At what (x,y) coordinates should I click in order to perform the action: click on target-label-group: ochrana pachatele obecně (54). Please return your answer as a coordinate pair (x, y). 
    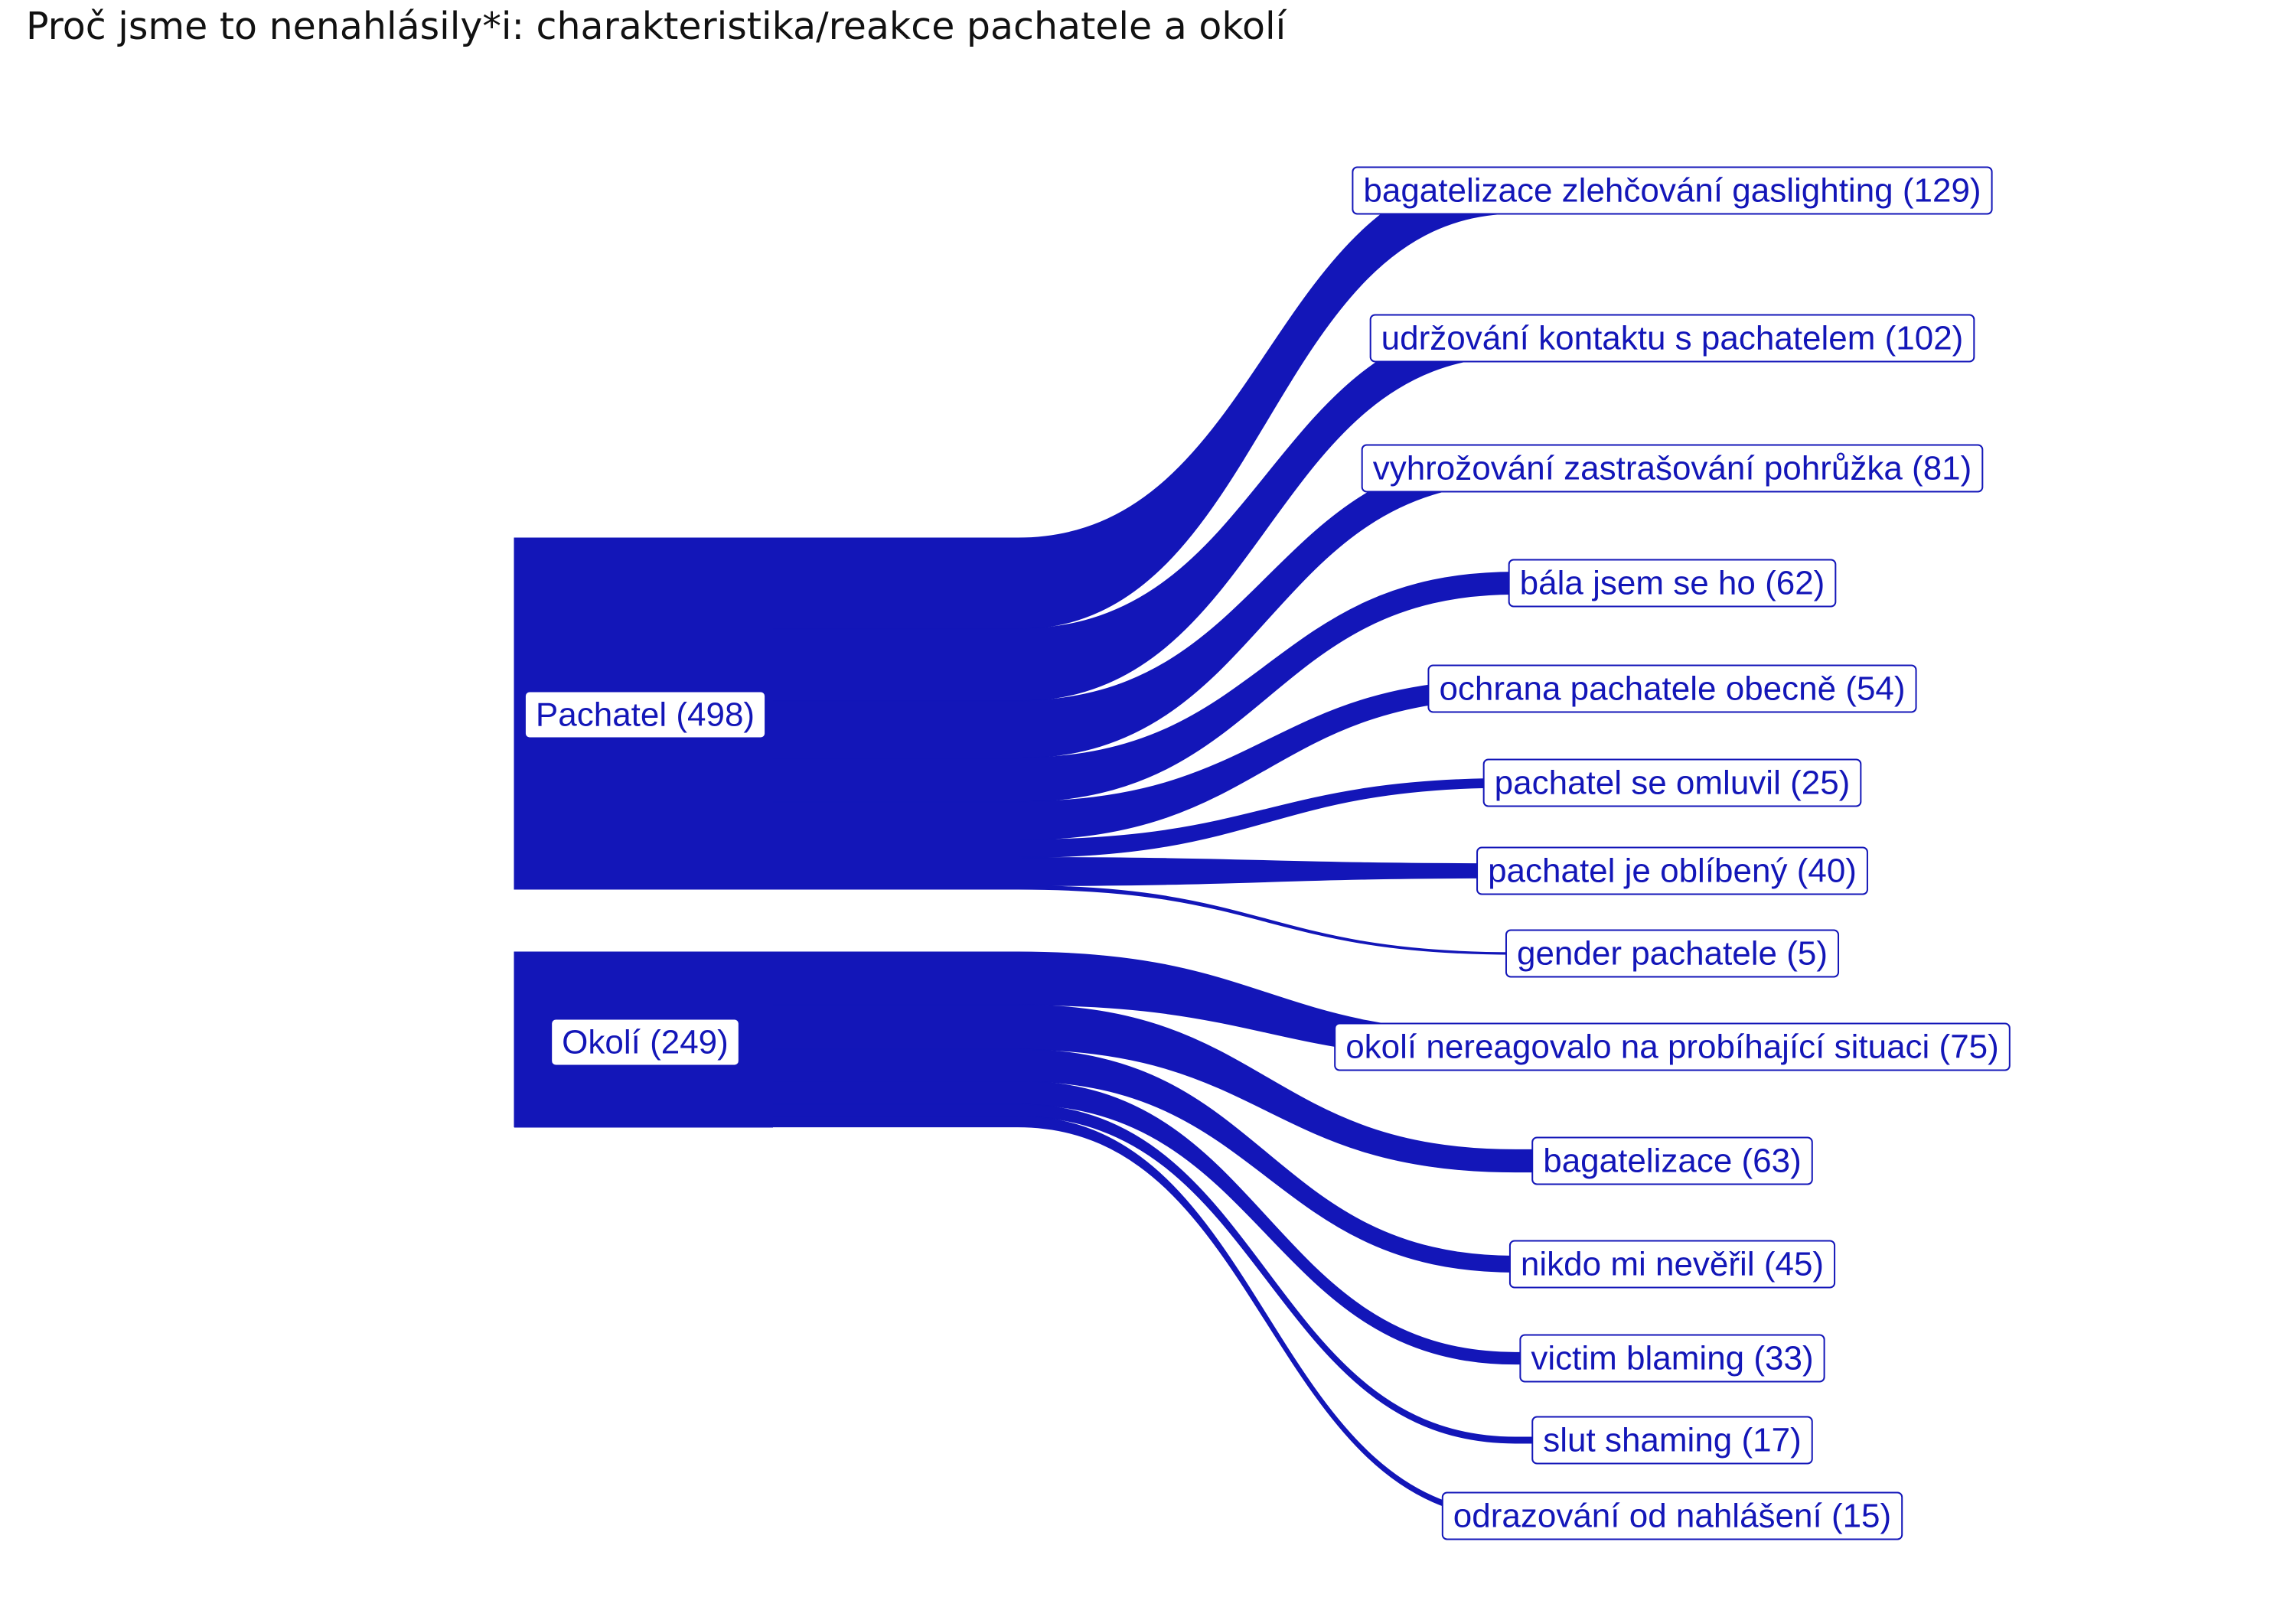
    Looking at the image, I should click on (1672, 688).